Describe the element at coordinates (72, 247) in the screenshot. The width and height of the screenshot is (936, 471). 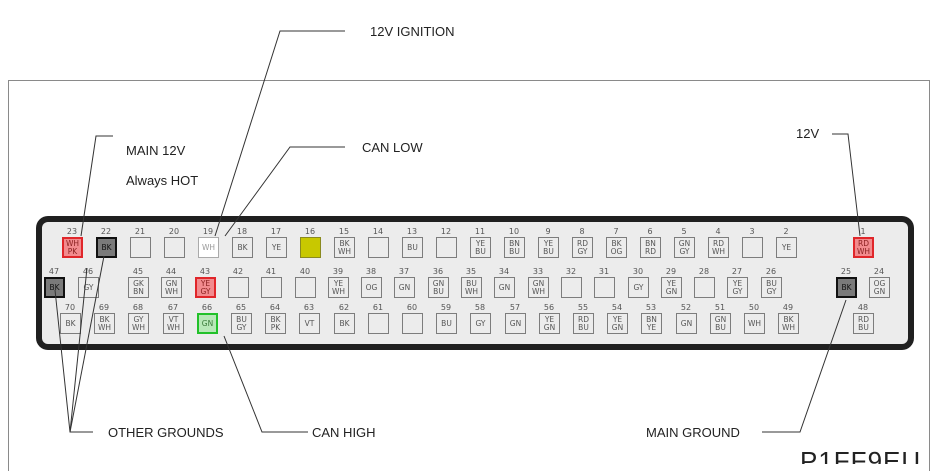
I see `pin-23: WH PK` at that location.